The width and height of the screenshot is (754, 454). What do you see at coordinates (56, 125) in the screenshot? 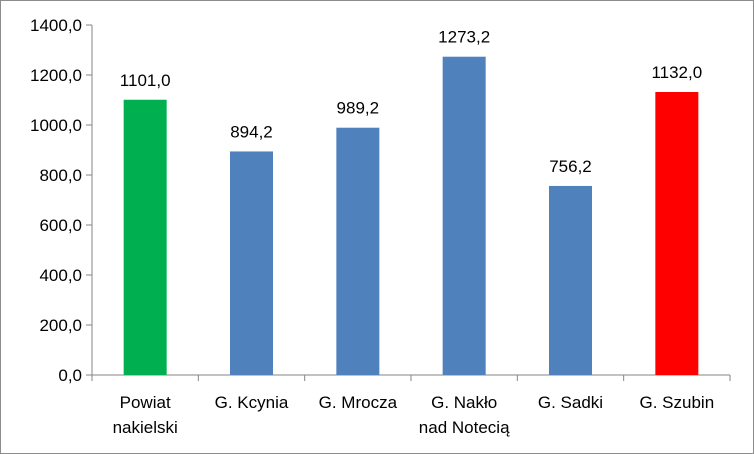
I see `y-tick-label: 1000,0` at bounding box center [56, 125].